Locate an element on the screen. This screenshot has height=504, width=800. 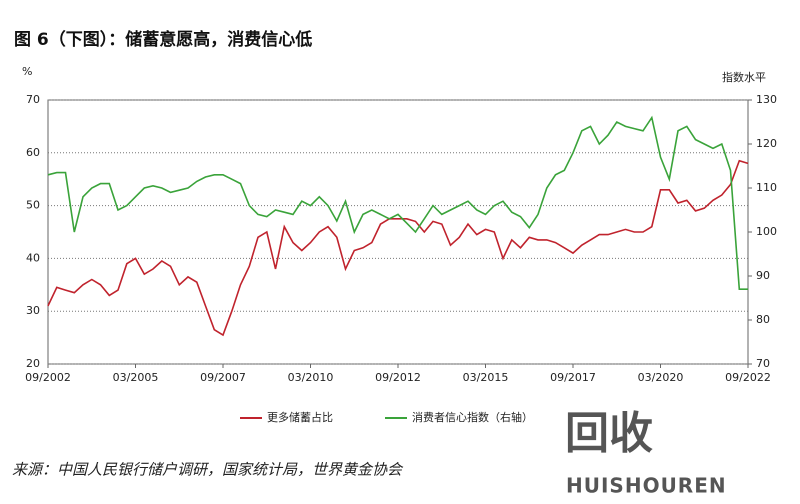
x-tick-label: 09/2012 is located at coordinates (398, 377).